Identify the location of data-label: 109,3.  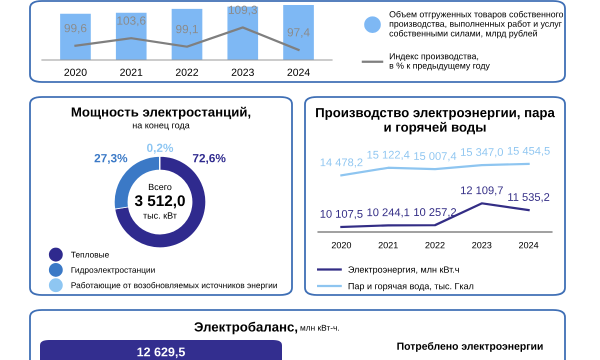
(243, 11).